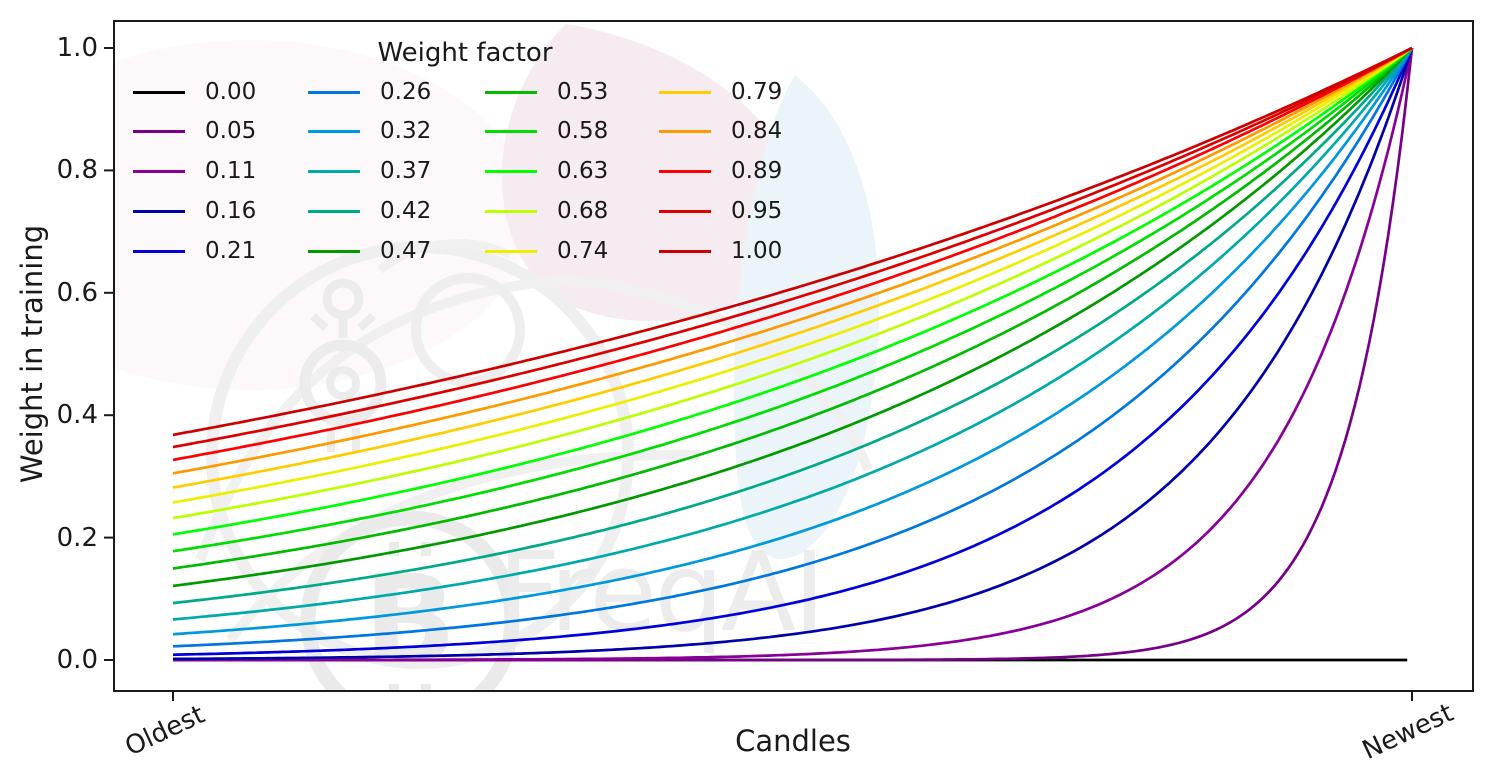  Describe the element at coordinates (77, 48) in the screenshot. I see `ytick-label-1.0: 1.0` at that location.